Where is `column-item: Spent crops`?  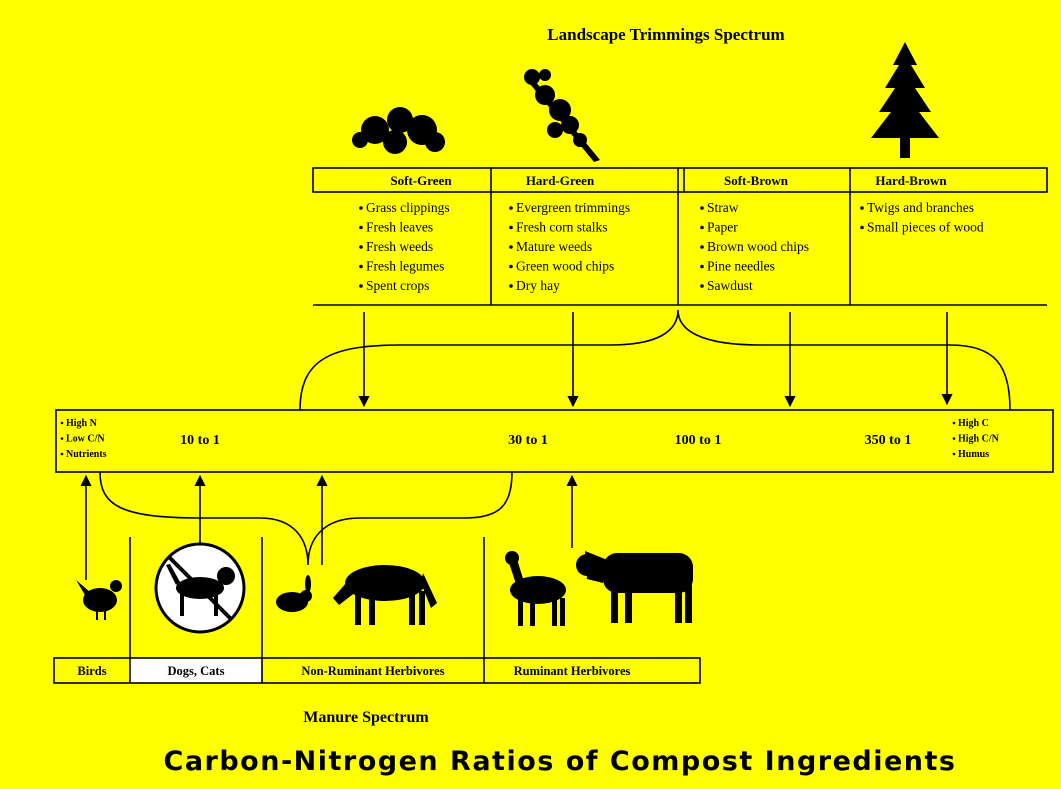
column-item: Spent crops is located at coordinates (397, 285).